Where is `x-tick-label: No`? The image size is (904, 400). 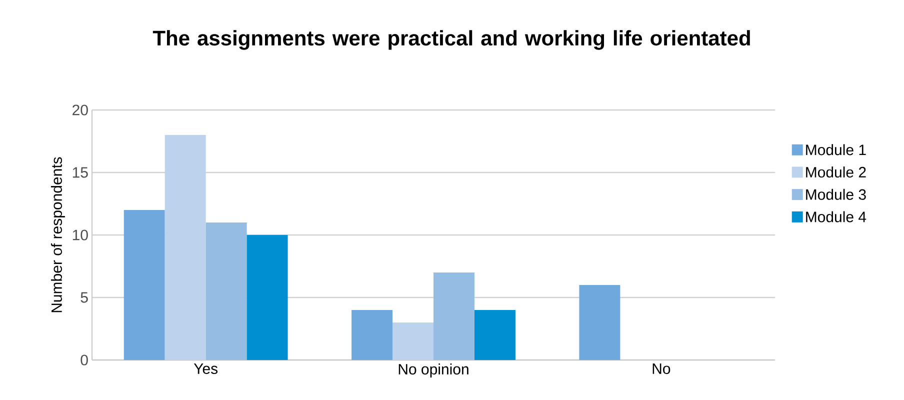 x-tick-label: No is located at coordinates (661, 369).